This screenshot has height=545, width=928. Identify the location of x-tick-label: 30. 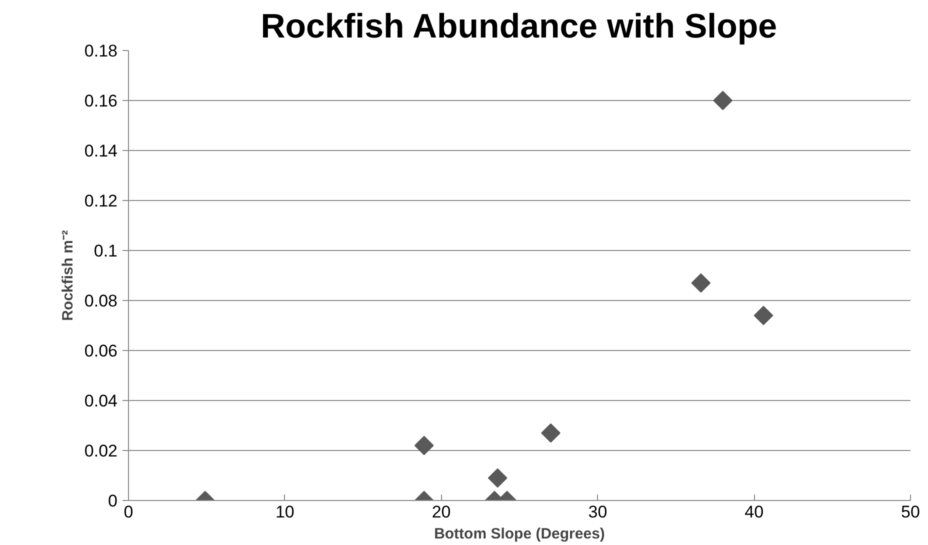
(598, 512).